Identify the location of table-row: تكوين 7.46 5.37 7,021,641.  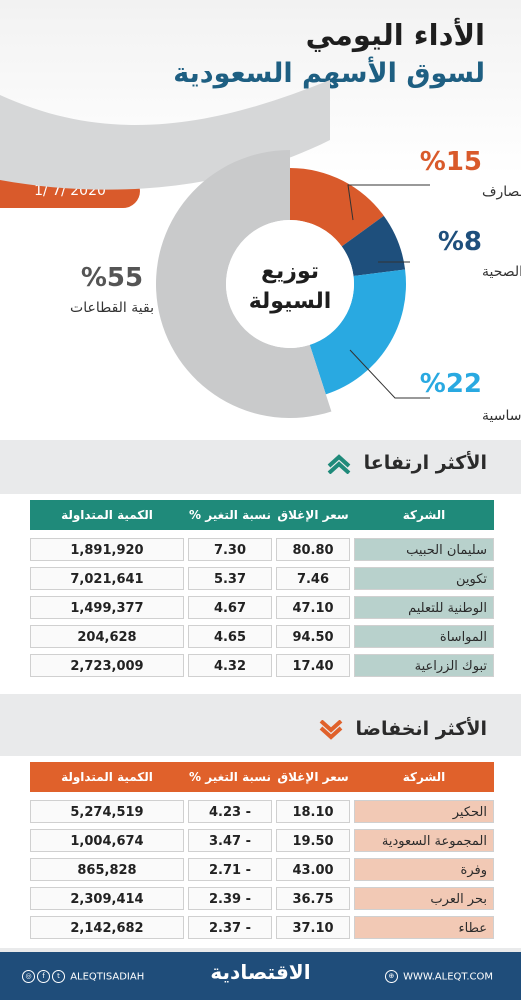
(262, 578).